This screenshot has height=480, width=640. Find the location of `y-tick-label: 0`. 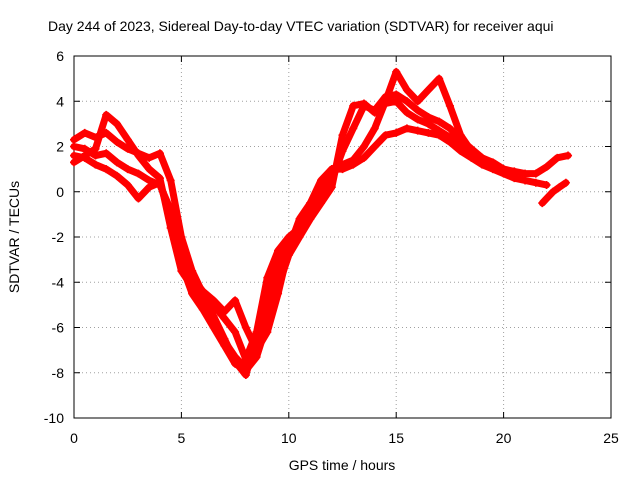

y-tick-label: 0 is located at coordinates (60, 192).